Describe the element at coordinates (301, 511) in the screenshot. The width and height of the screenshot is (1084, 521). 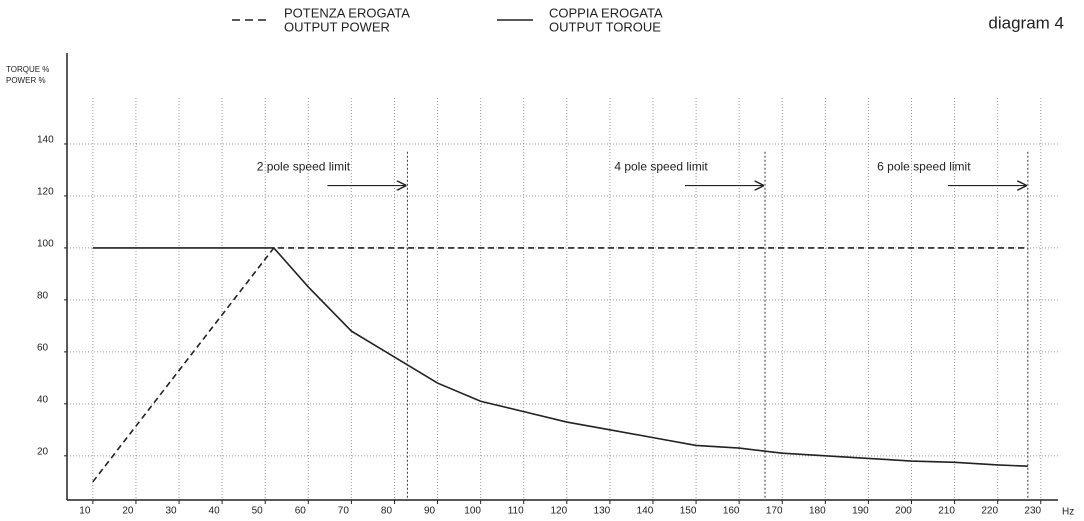
I see `x-tick-label: 60` at that location.